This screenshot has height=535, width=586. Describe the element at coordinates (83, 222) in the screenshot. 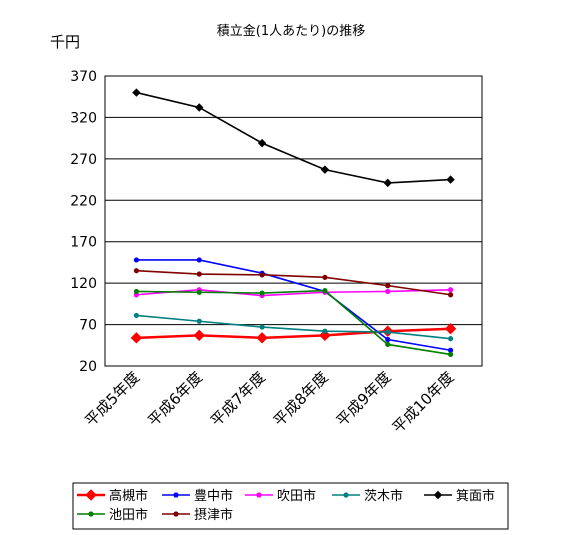

I see `y-axis-ticks: 20 70 120 170 220 270 320 370` at that location.